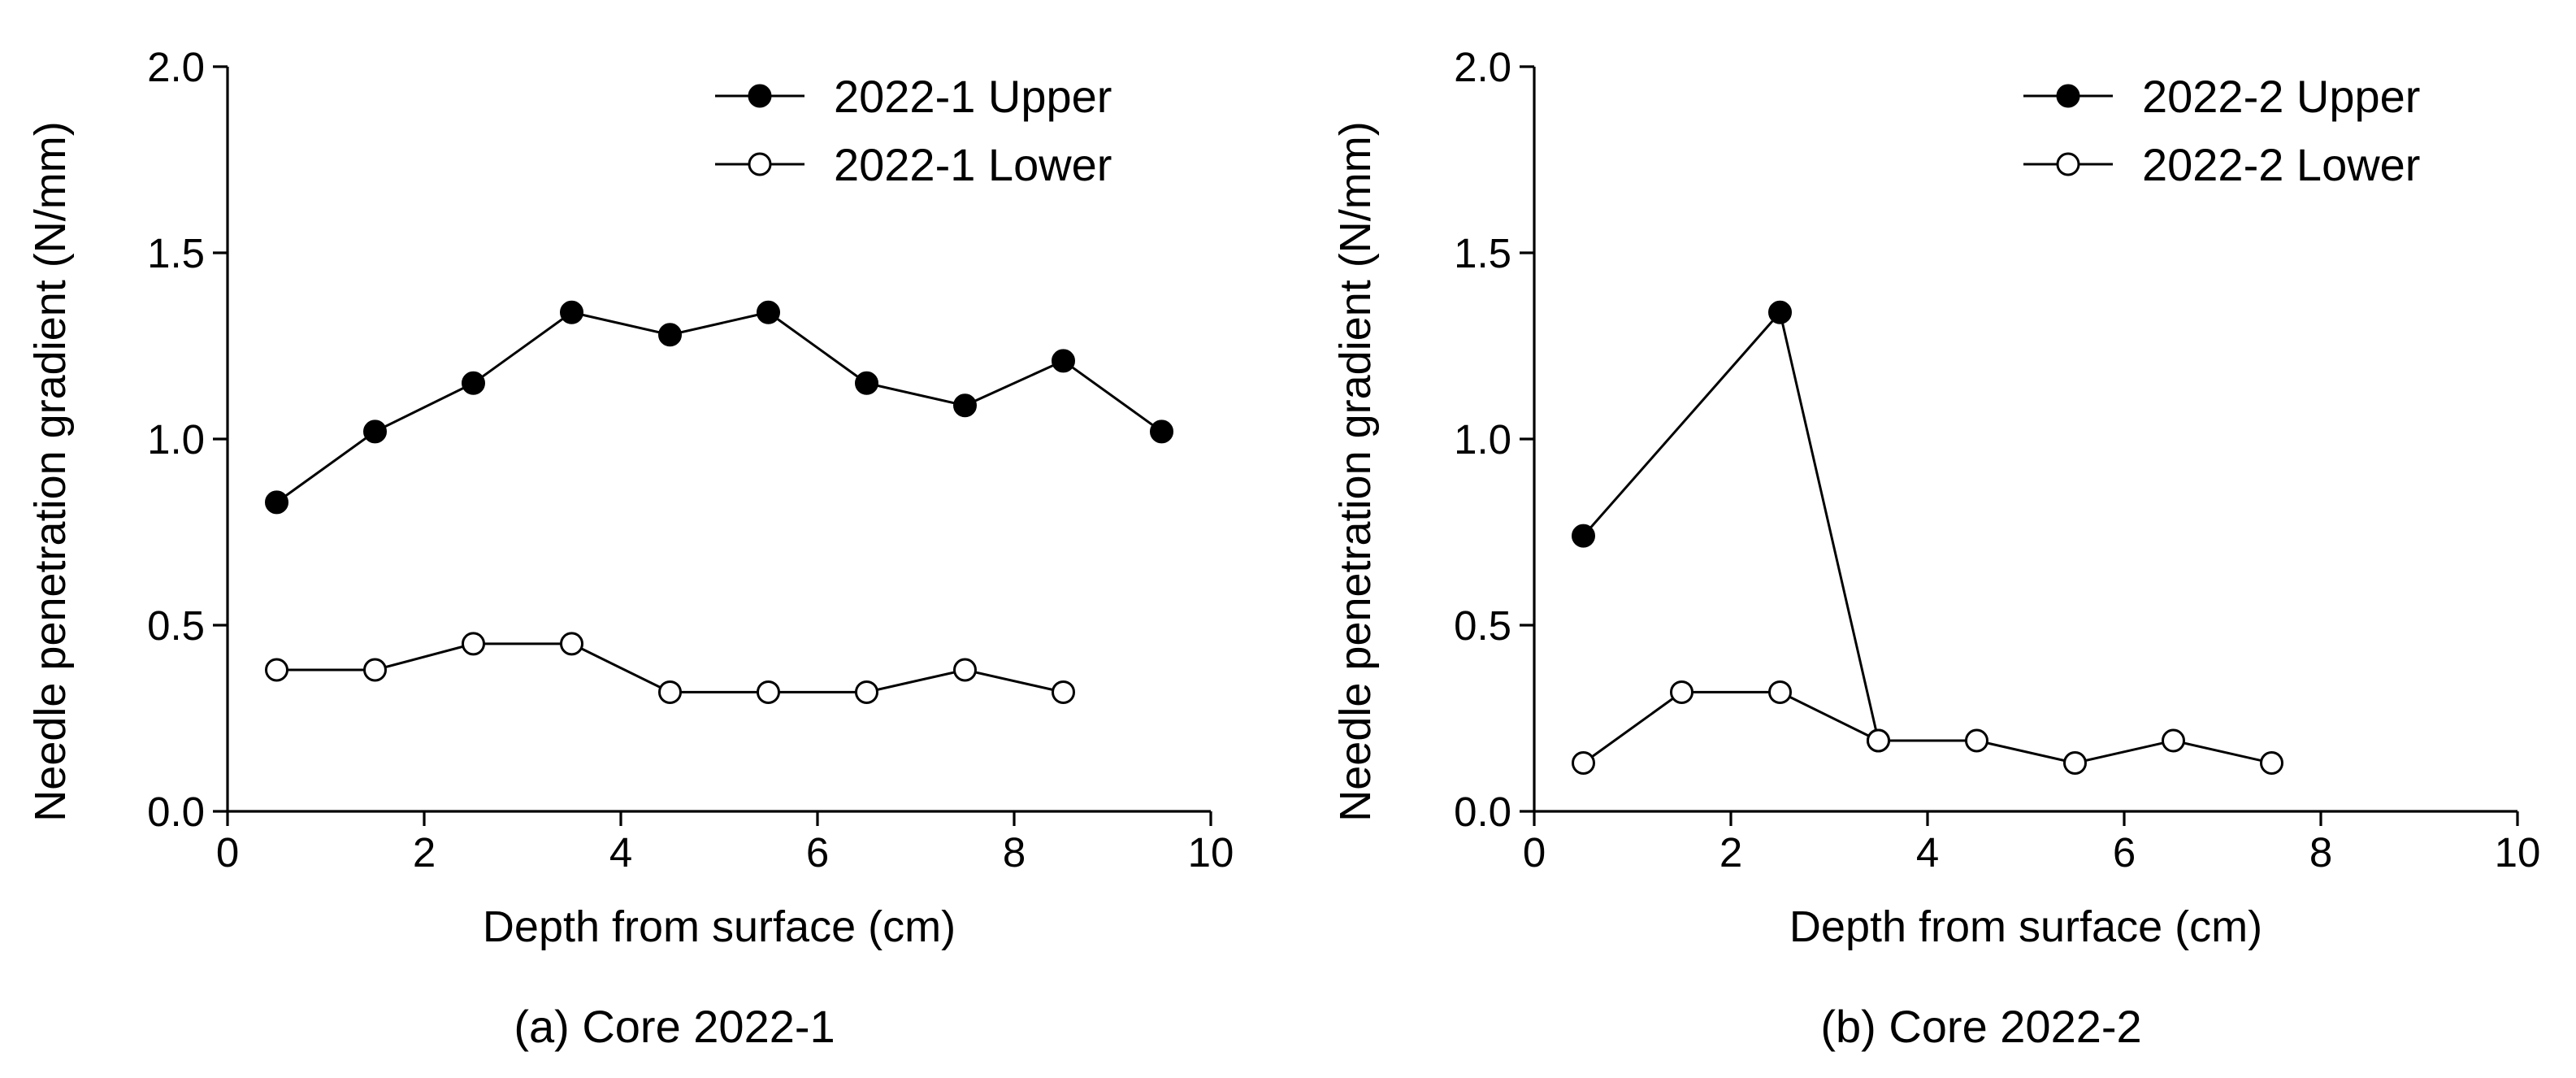 Image resolution: width=2576 pixels, height=1078 pixels. I want to click on legend-label-lower: 2022-2 Lower, so click(2281, 164).